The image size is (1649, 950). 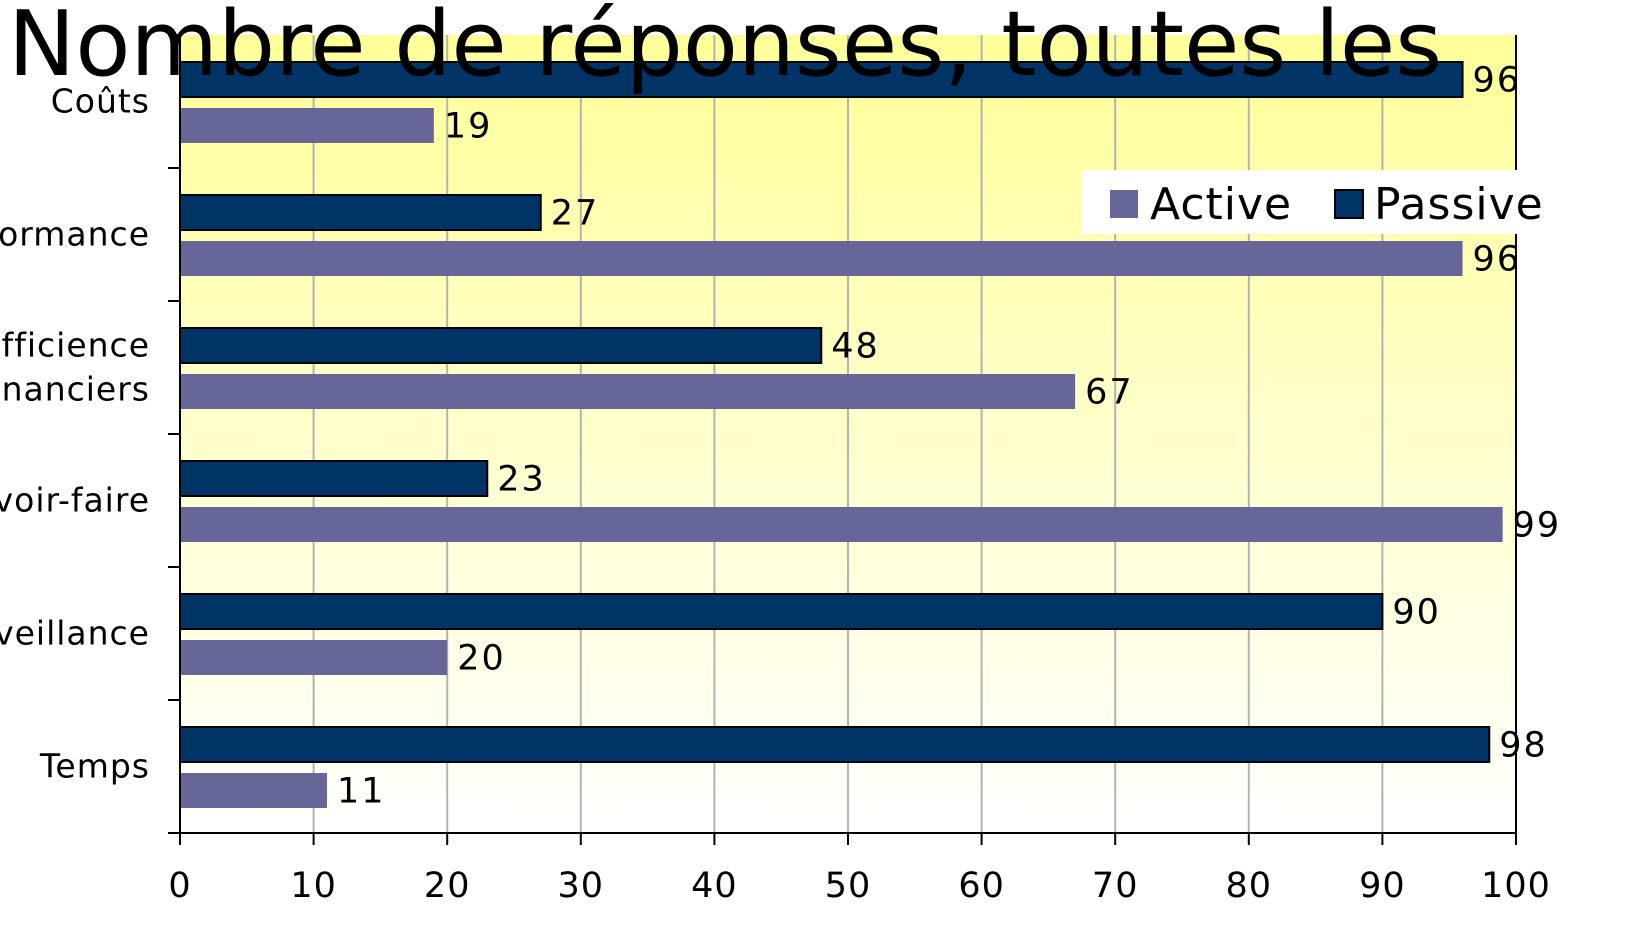 I want to click on legend-box, so click(x=1317, y=202).